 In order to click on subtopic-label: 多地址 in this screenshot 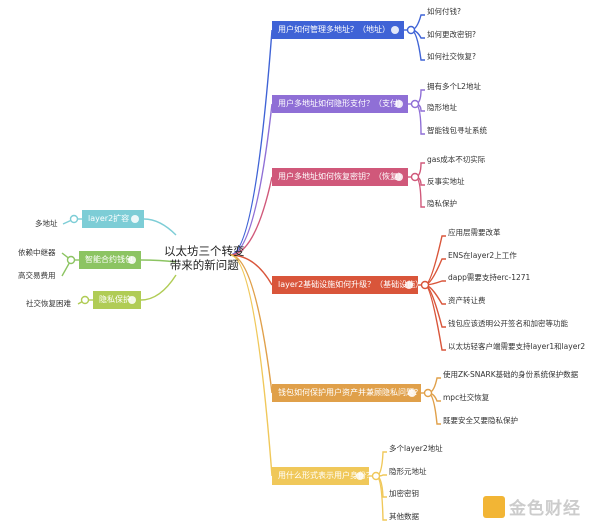, I will do `click(46, 223)`.